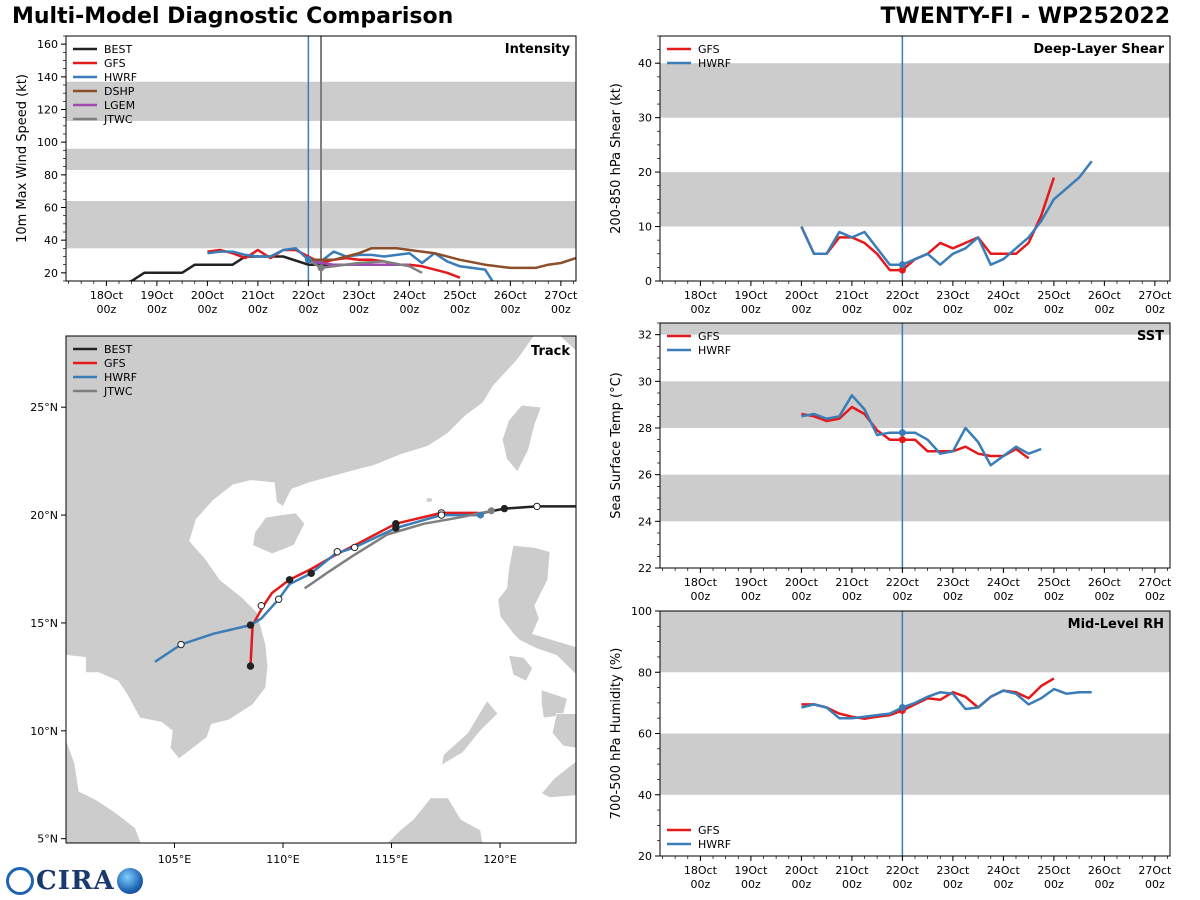  What do you see at coordinates (442, 258) in the screenshot?
I see `series-dshp` at bounding box center [442, 258].